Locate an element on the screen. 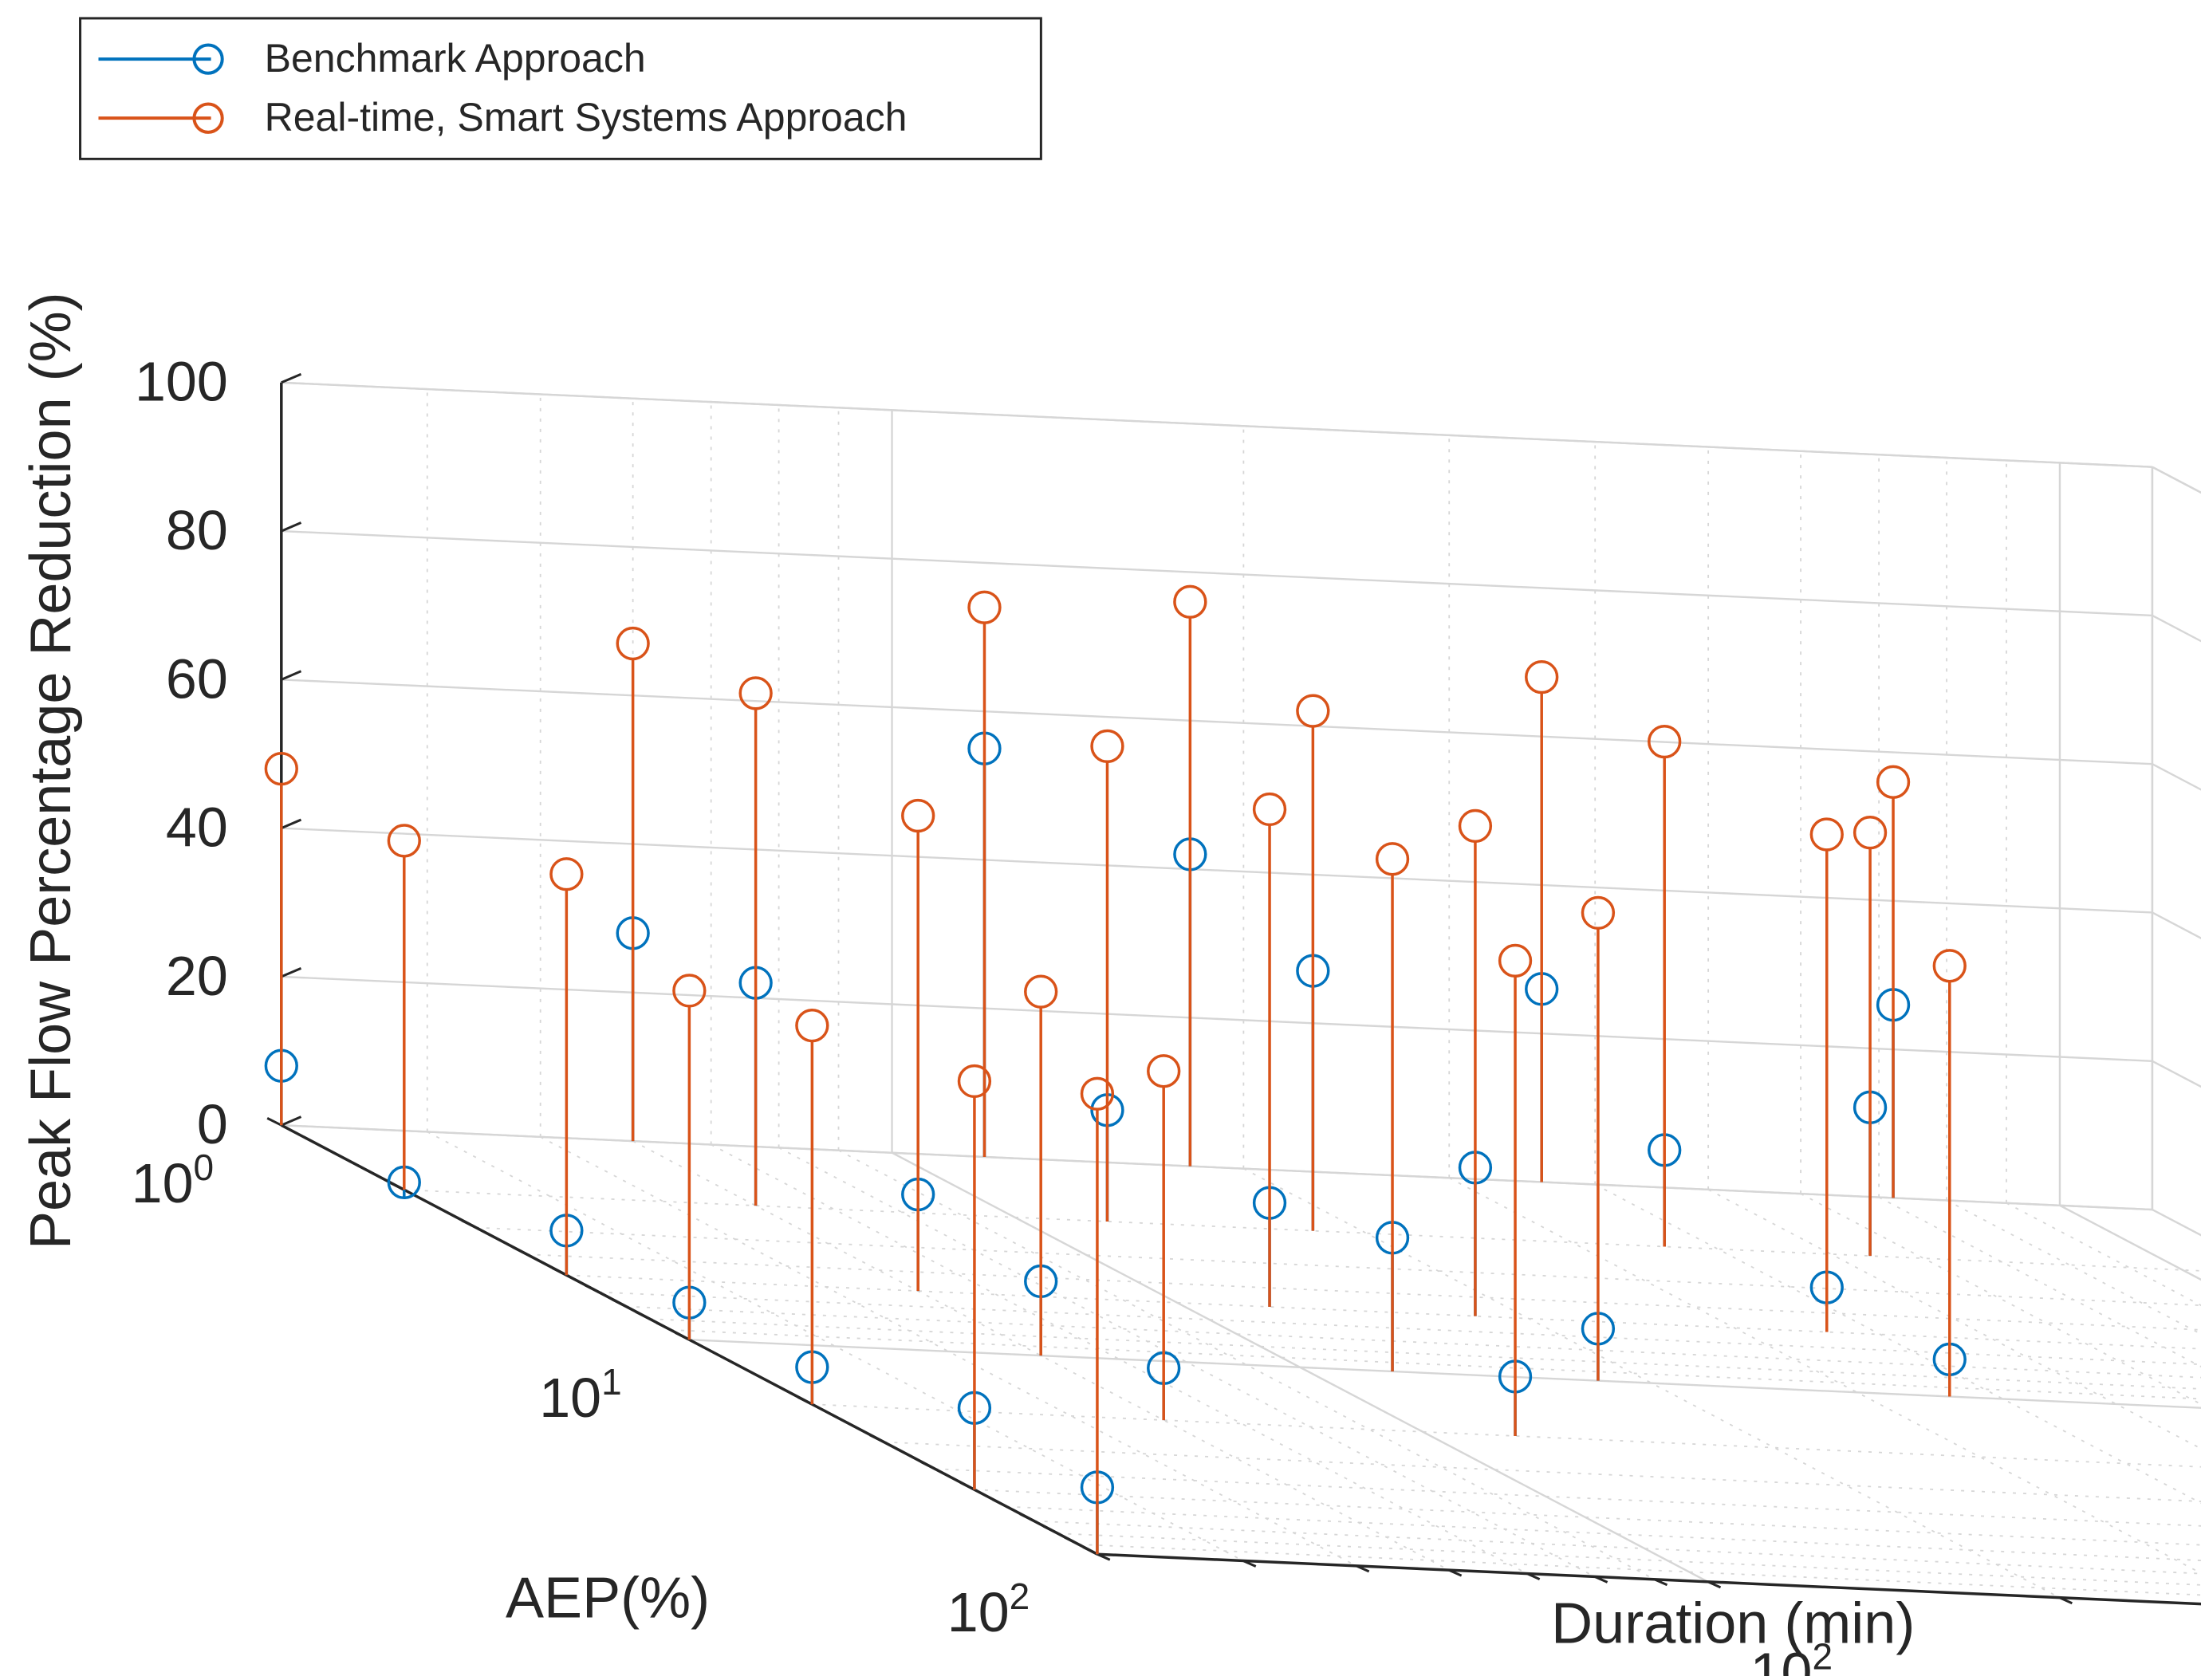 The height and width of the screenshot is (1680, 2201). x-tick-label: 10⁰ is located at coordinates (173, 1180).